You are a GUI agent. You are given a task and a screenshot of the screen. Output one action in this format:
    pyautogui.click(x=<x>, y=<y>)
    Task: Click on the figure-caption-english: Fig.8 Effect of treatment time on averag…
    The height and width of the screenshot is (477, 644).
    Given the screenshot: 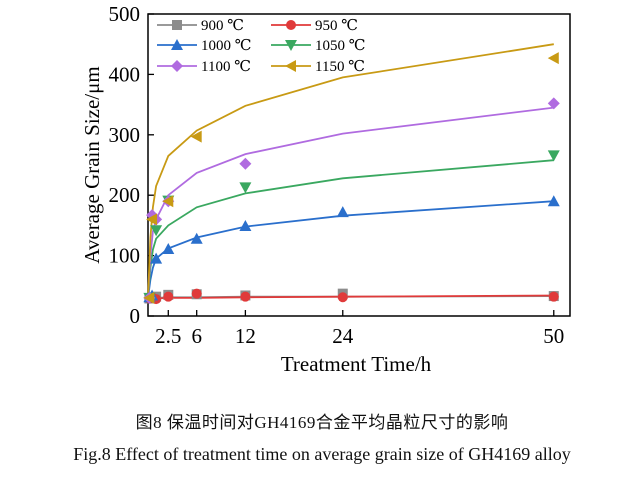 What is the action you would take?
    pyautogui.click(x=322, y=454)
    